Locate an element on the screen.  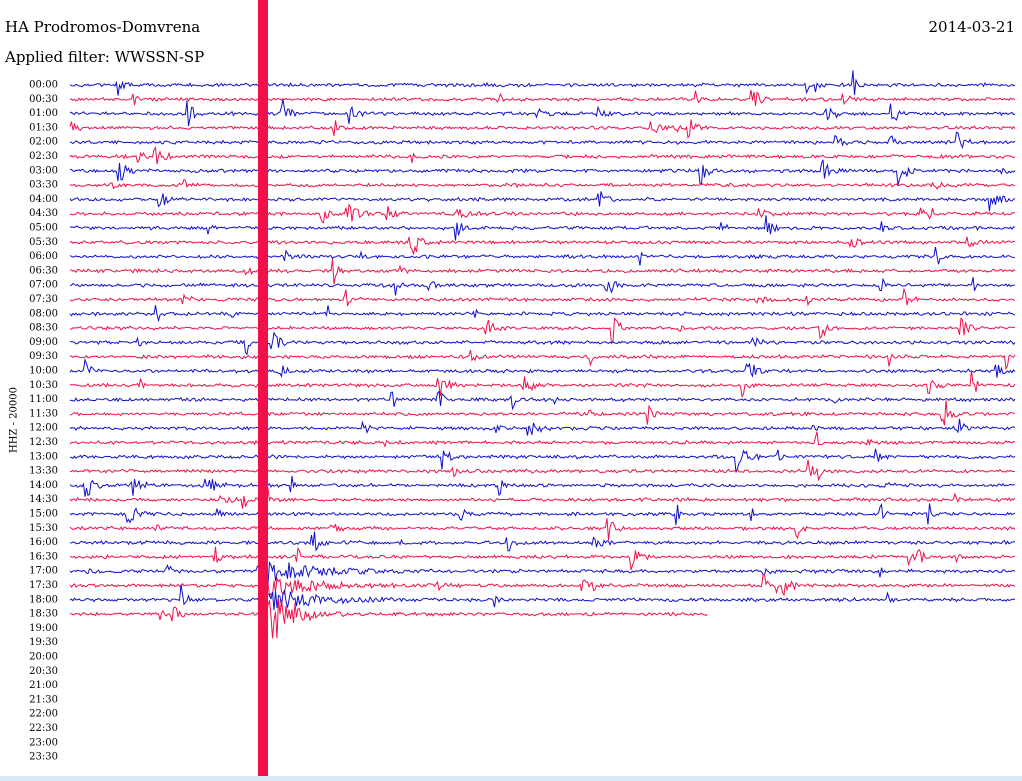
time-label: 01:00 is located at coordinates (43, 113).